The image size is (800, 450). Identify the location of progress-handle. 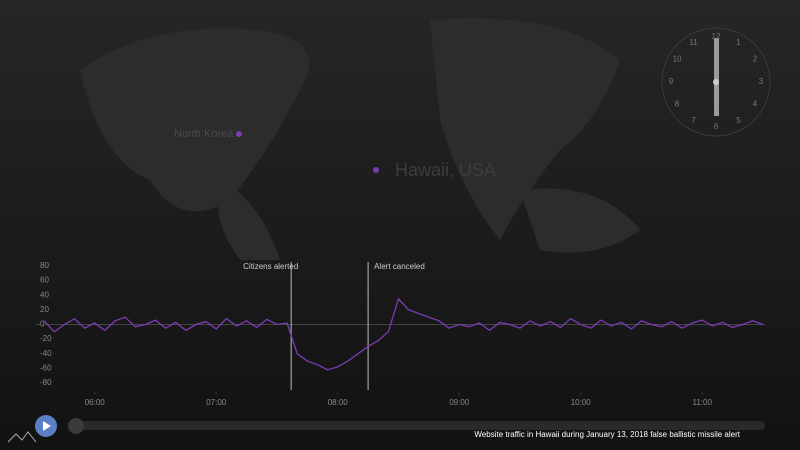
(76, 426).